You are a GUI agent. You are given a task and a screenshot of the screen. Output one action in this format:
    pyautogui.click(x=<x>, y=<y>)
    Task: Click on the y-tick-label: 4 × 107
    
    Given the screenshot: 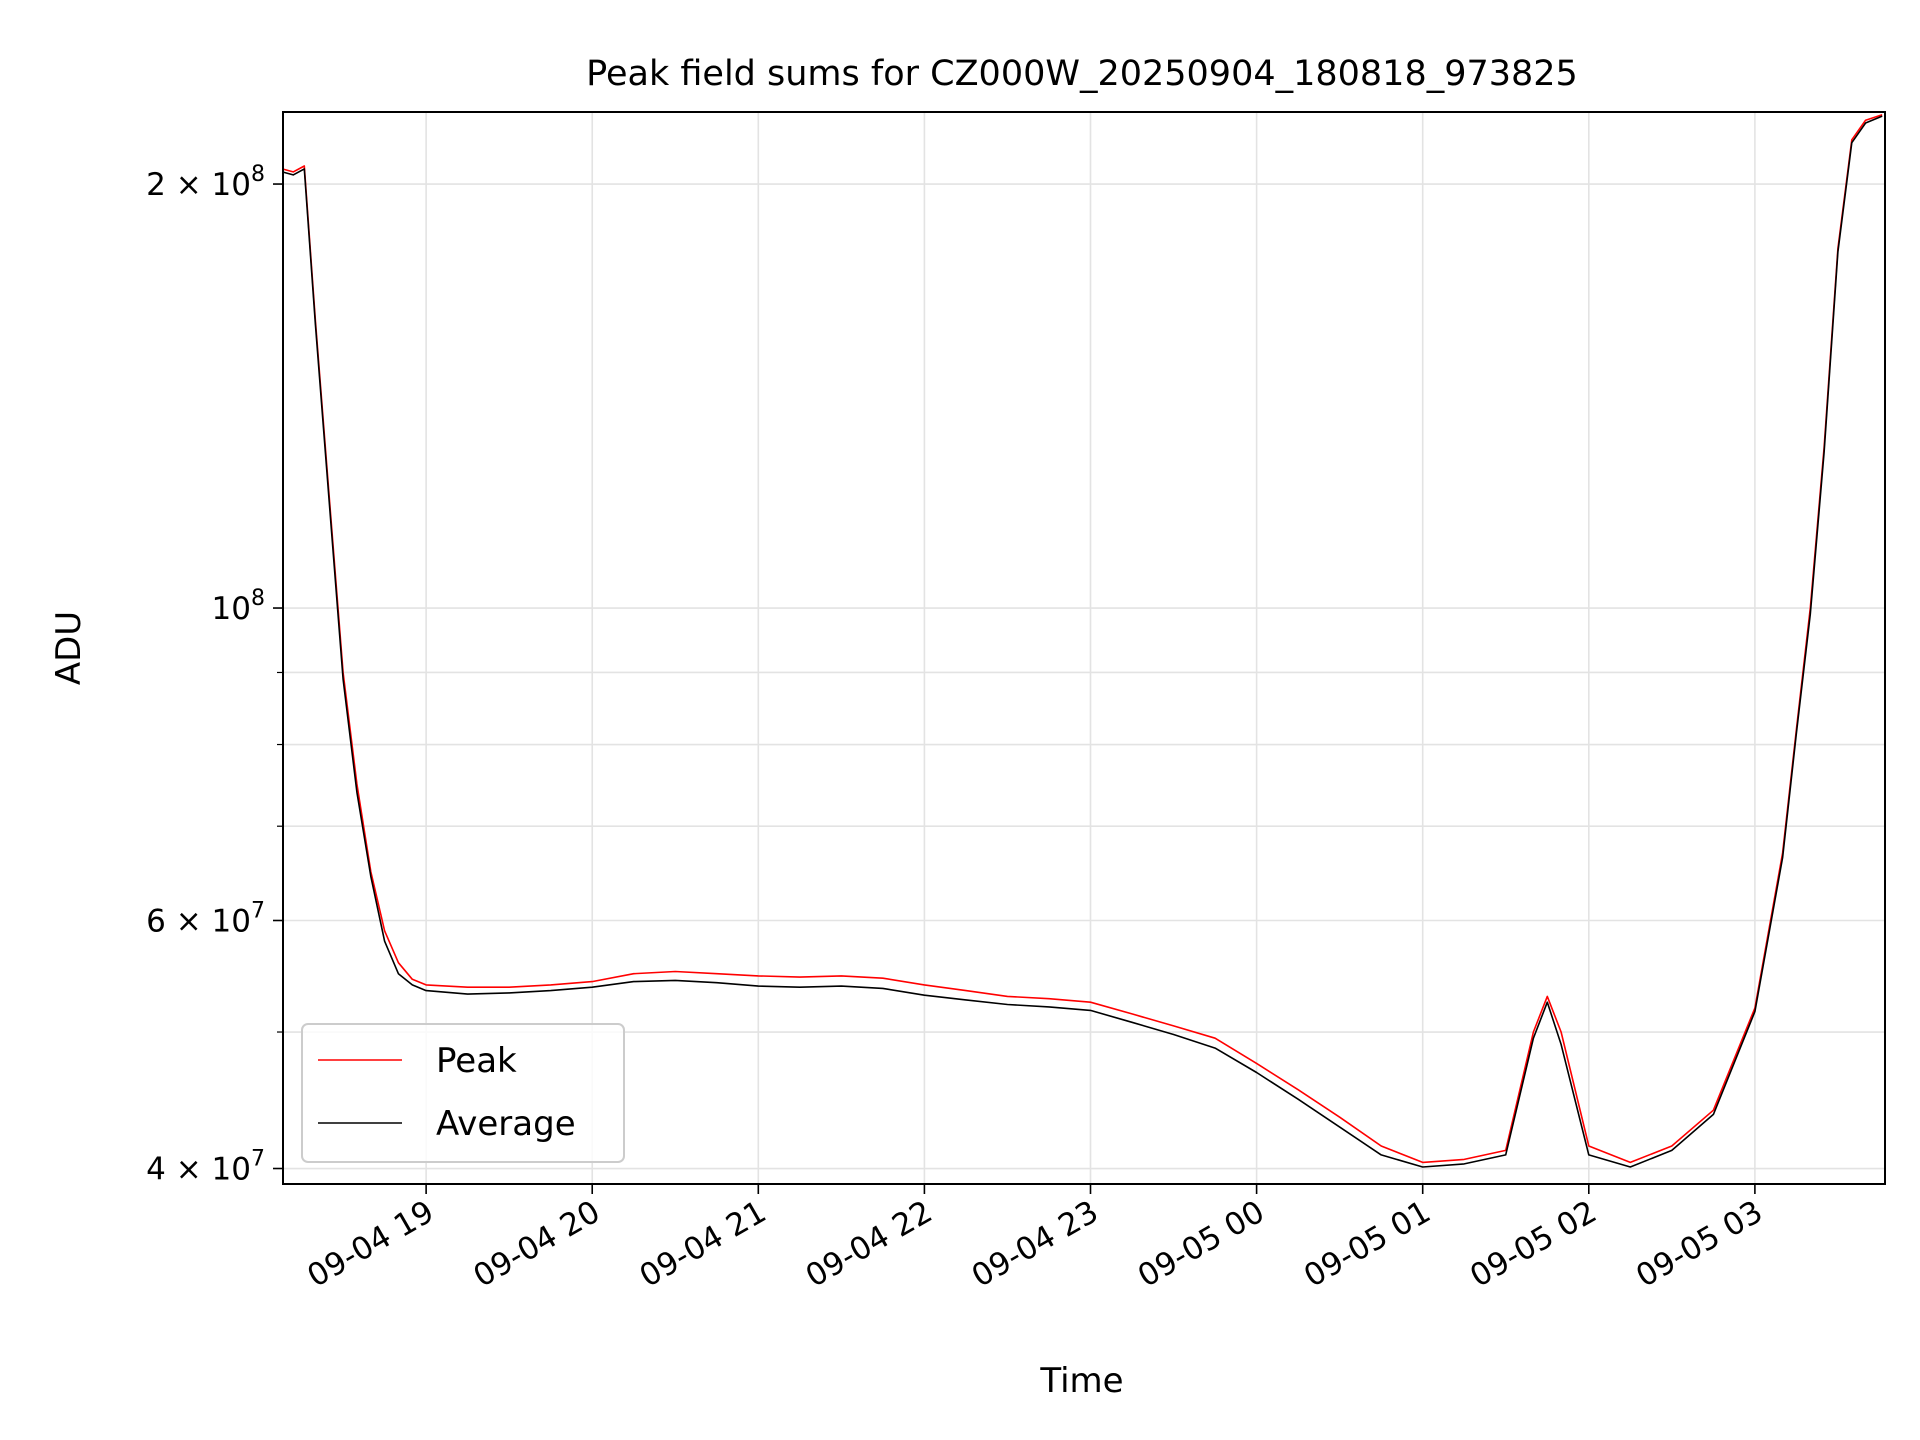 What is the action you would take?
    pyautogui.click(x=205, y=1167)
    